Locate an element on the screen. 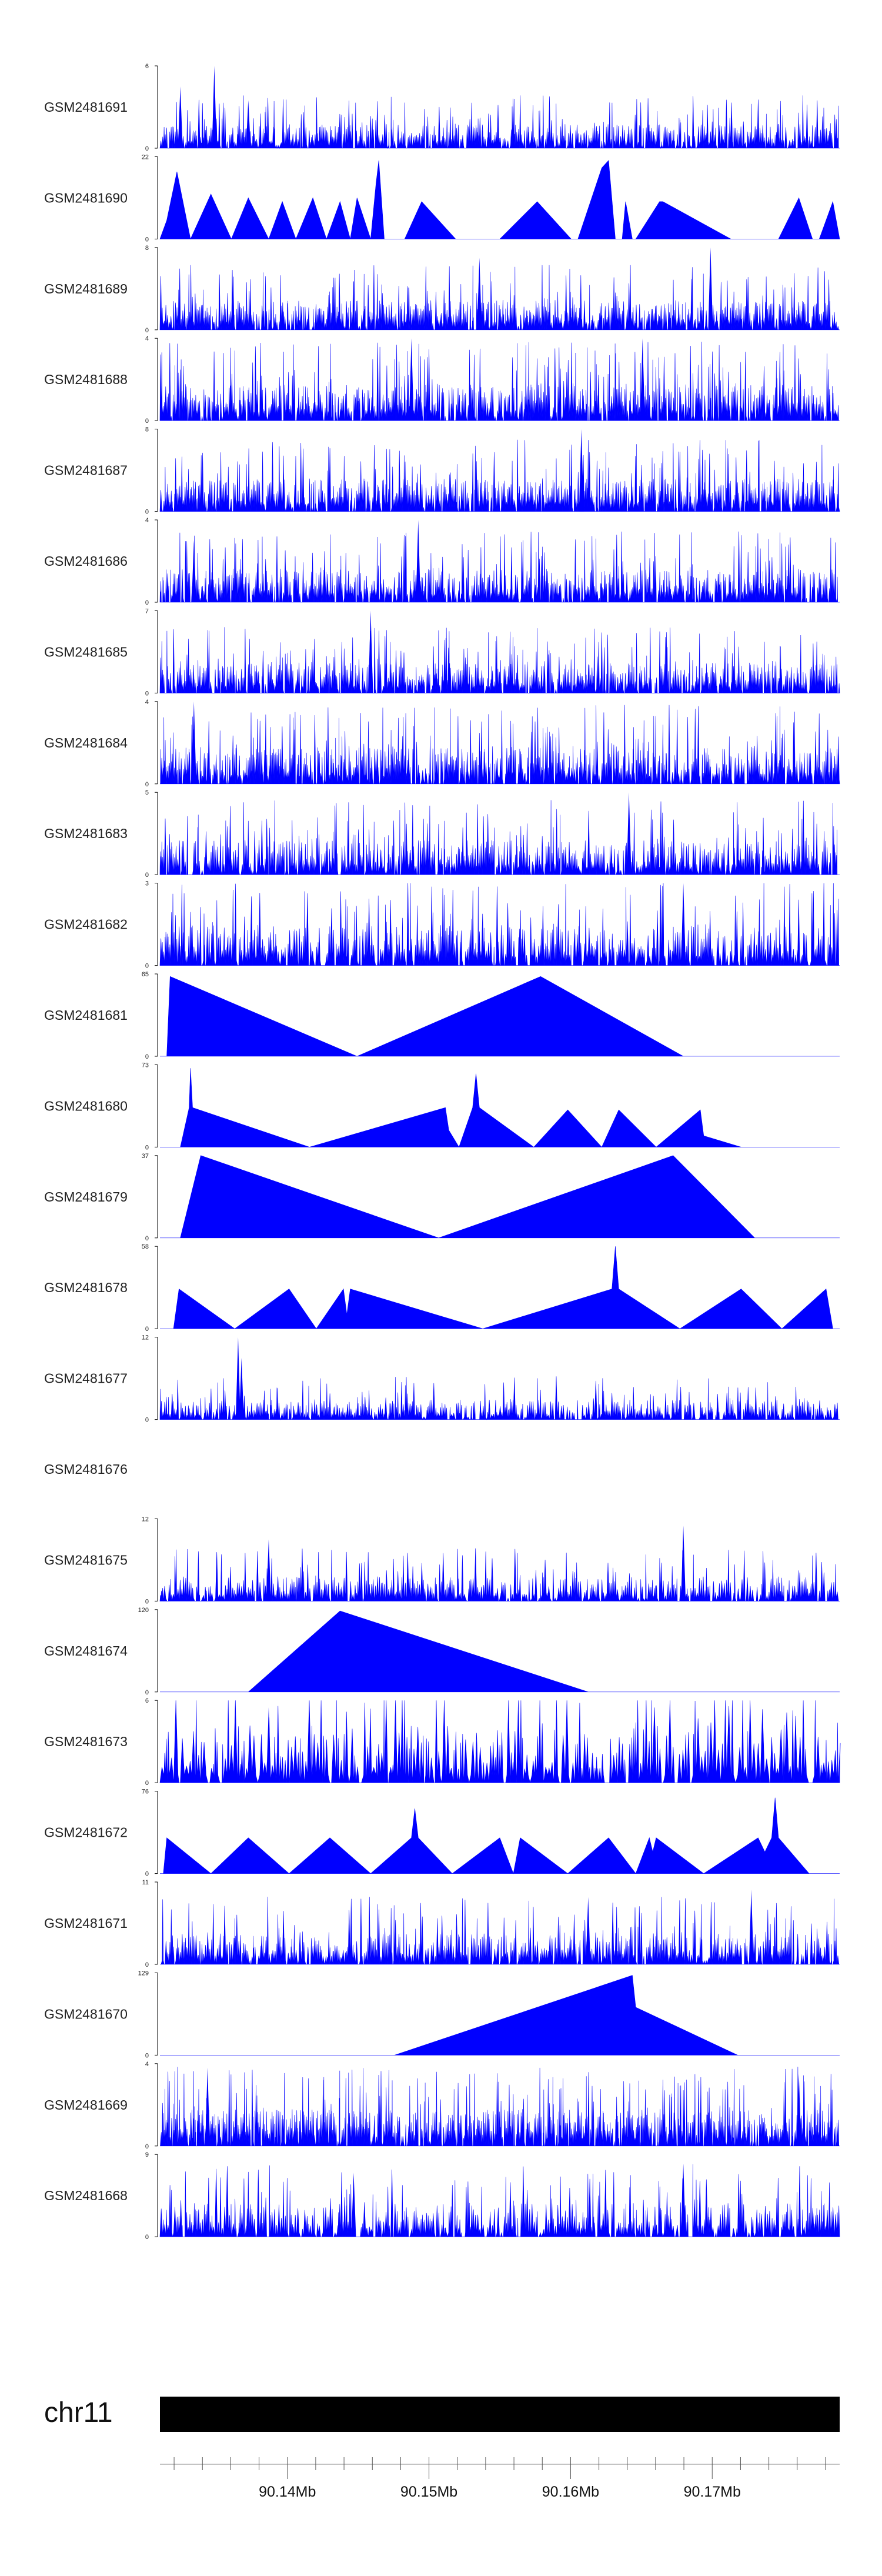  track-GSM2481686: GSM2481686 4 0 is located at coordinates (442, 561).